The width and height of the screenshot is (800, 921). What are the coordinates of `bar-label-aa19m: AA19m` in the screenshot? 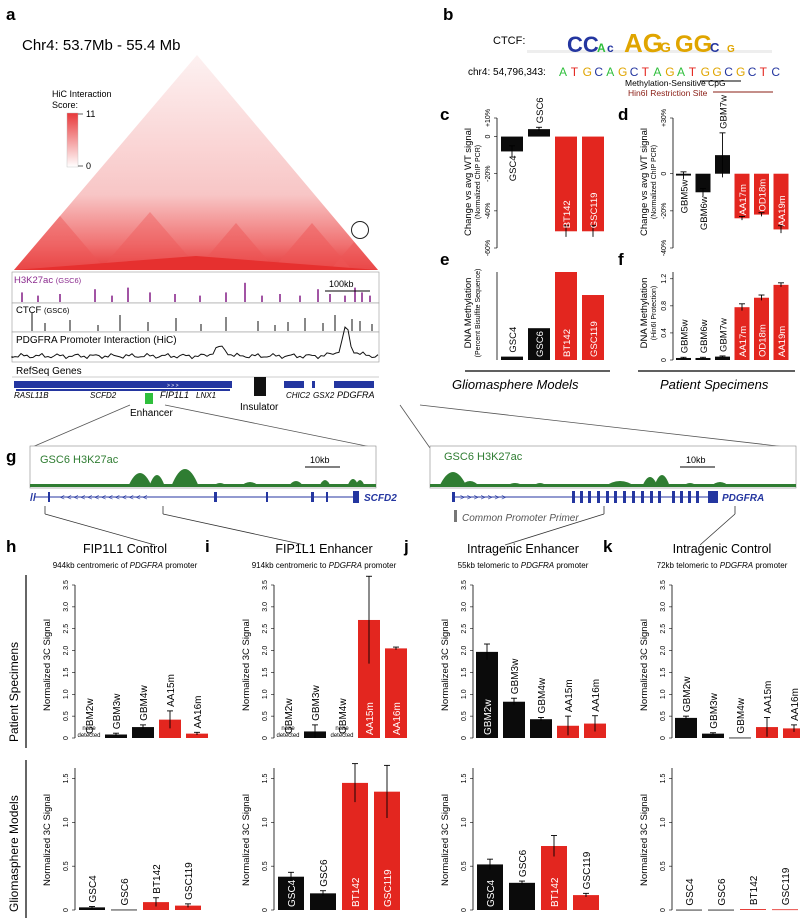 It's located at (782, 341).